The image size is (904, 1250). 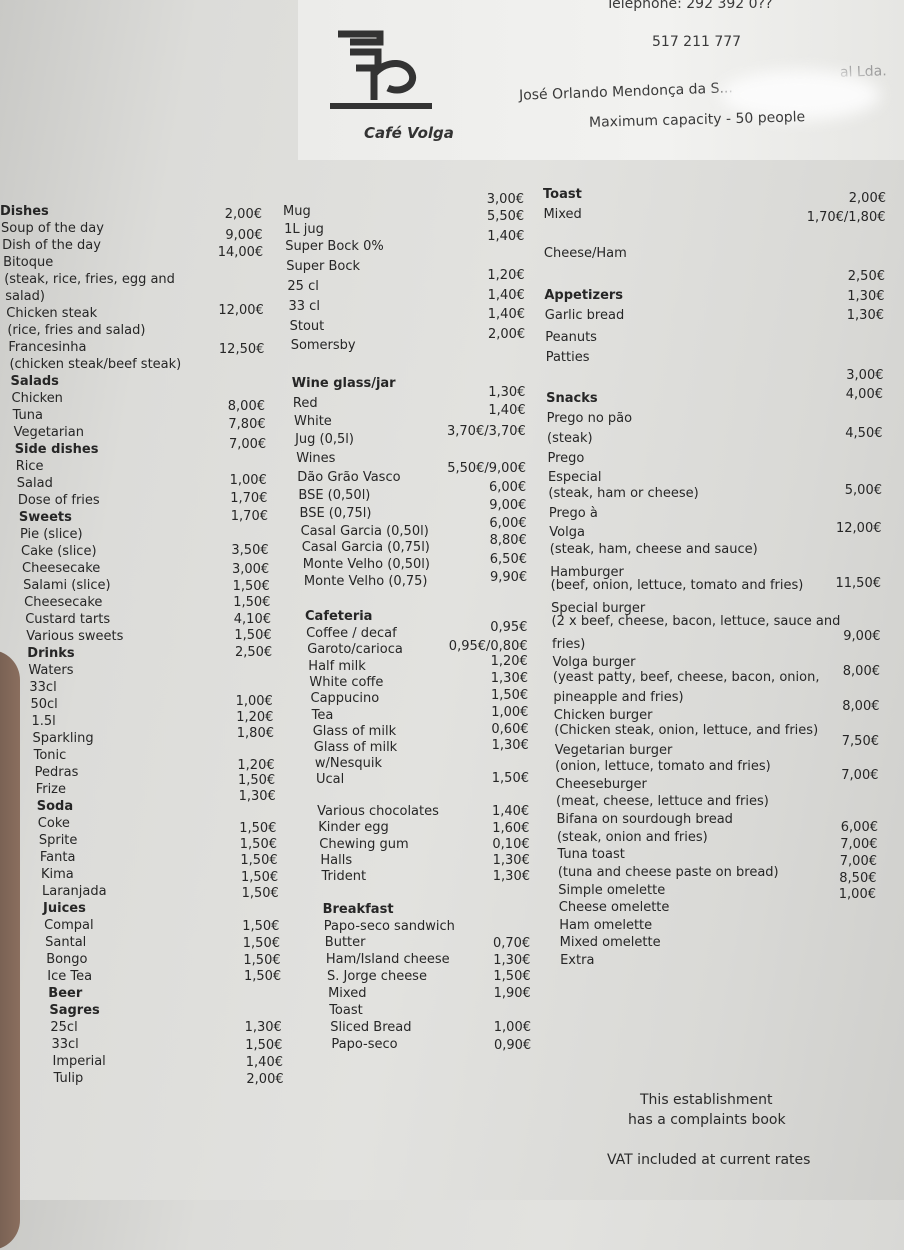 What do you see at coordinates (56, 449) in the screenshot?
I see `menu-section-heading: Side dishes` at bounding box center [56, 449].